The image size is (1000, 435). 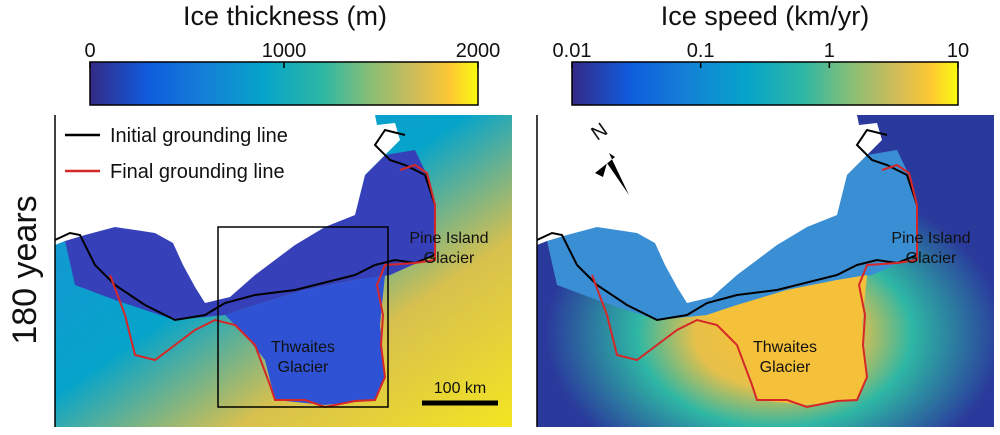 What do you see at coordinates (958, 51) in the screenshot?
I see `colorbar-tick-label: 10` at bounding box center [958, 51].